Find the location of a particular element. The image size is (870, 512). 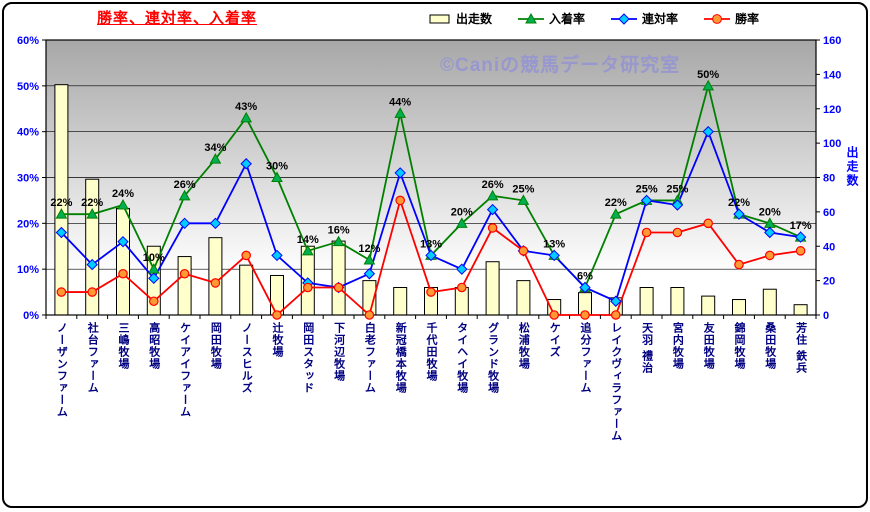

legend-item-starts: 出走数 is located at coordinates (460, 18).